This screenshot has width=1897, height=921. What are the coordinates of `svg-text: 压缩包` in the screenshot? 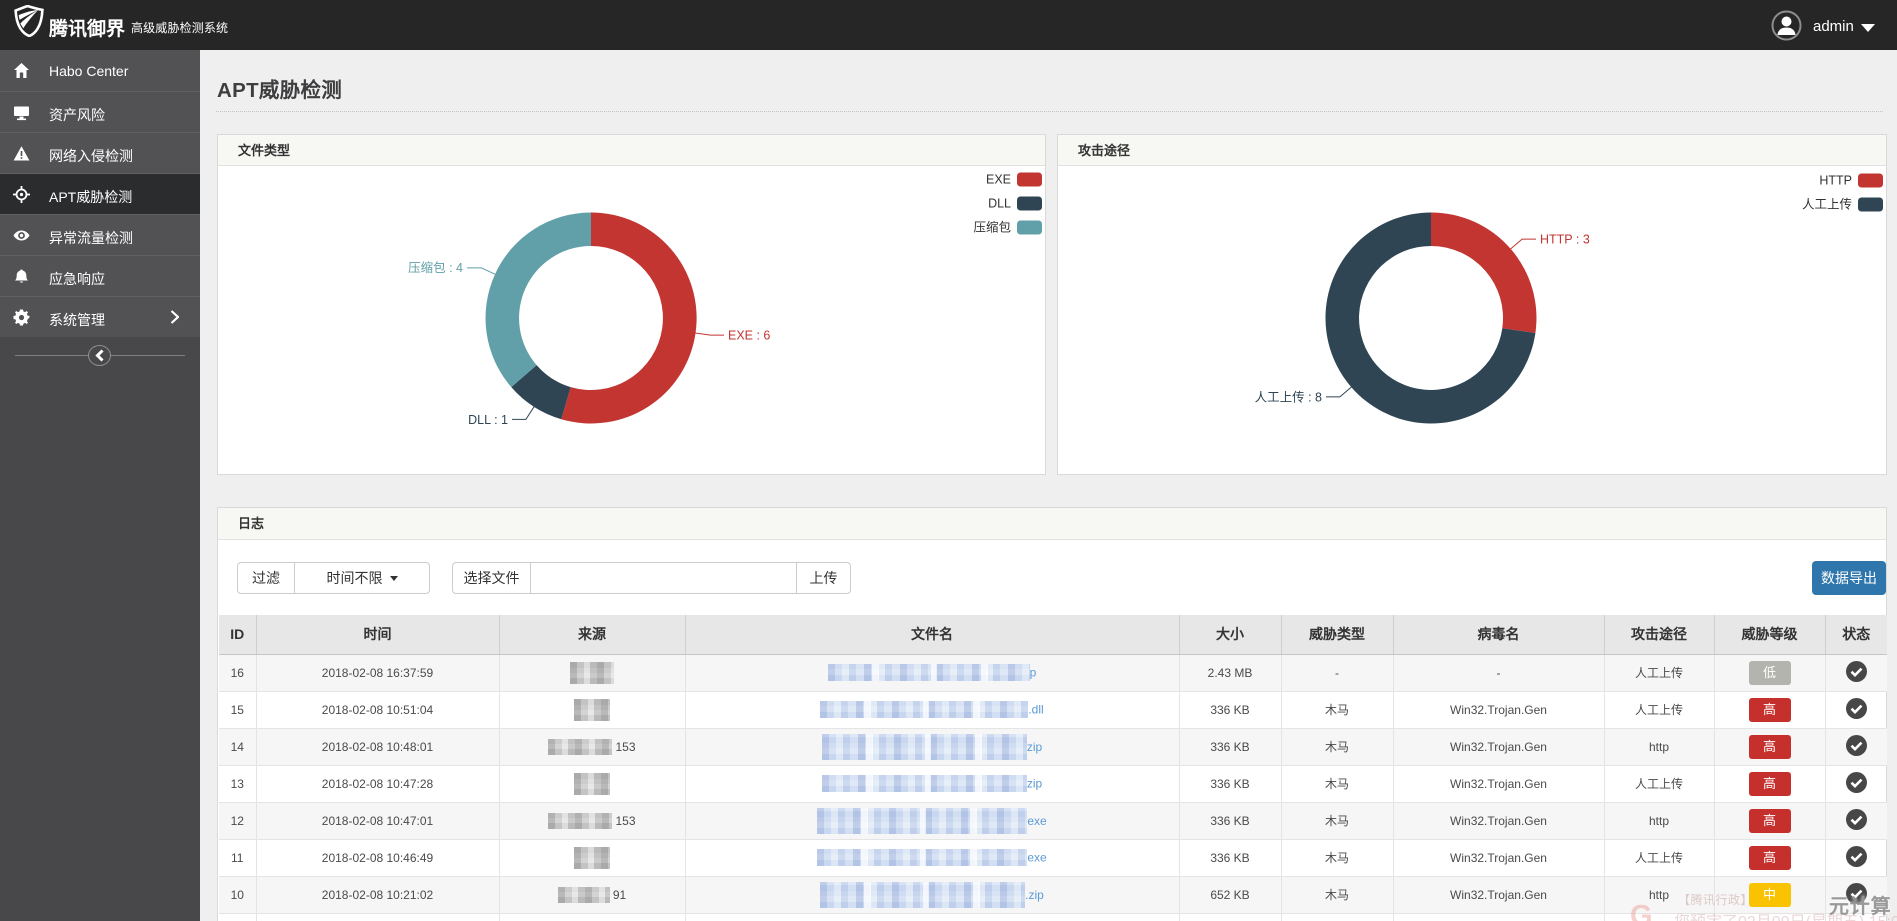 It's located at (992, 227).